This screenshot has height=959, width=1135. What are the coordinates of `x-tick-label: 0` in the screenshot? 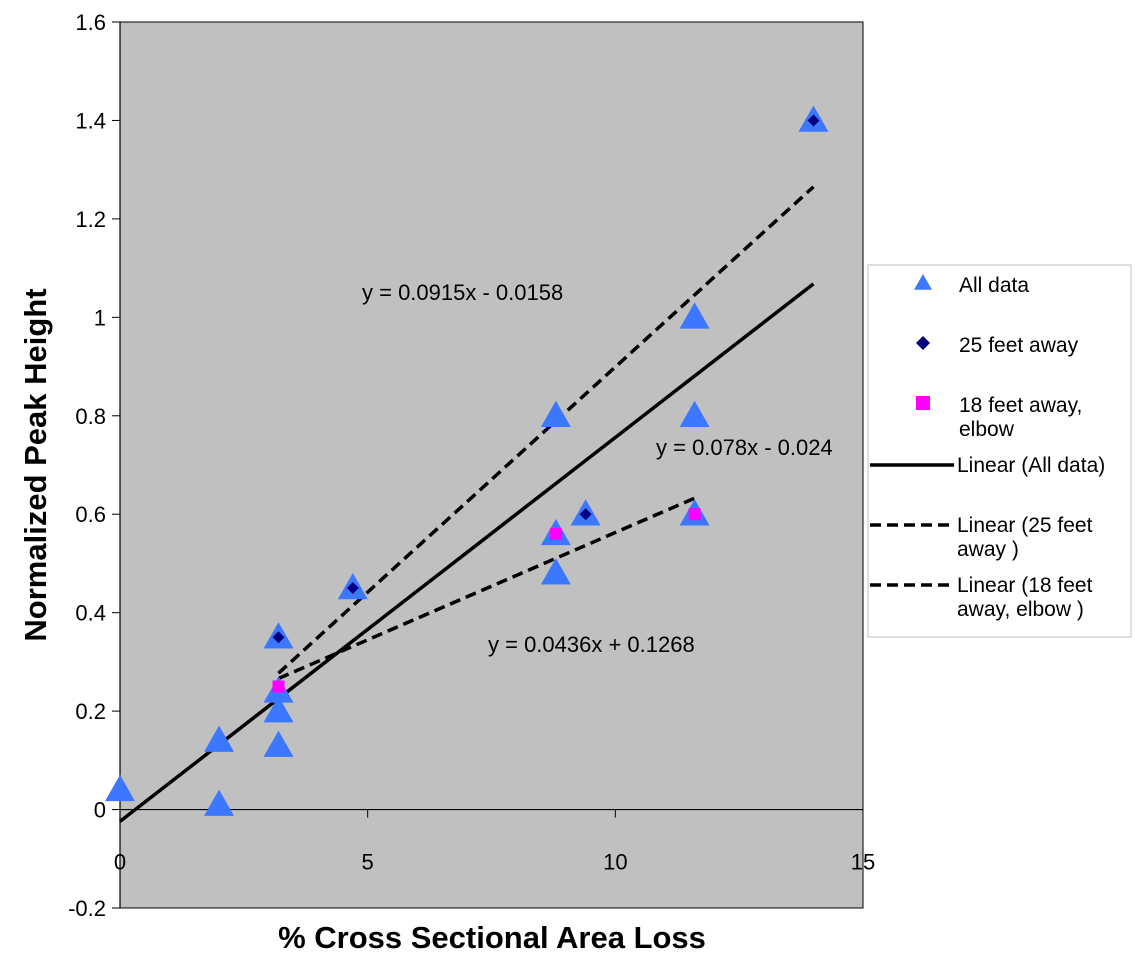 It's located at (120, 862).